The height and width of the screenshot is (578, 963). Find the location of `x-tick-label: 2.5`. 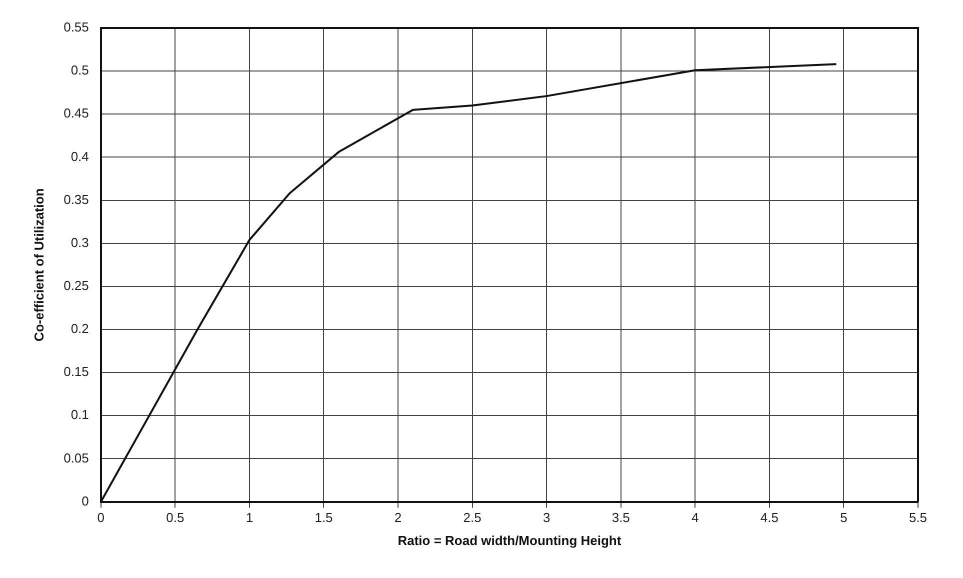

x-tick-label: 2.5 is located at coordinates (472, 518).